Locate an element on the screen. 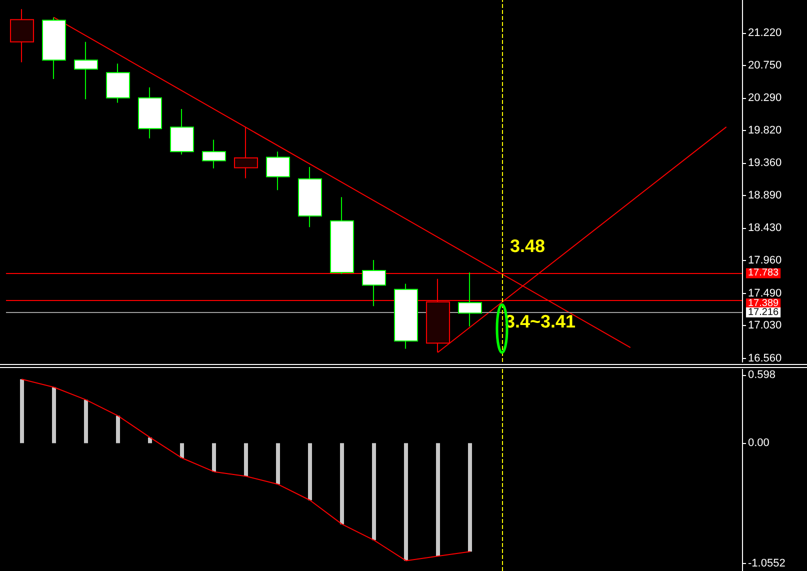 The image size is (807, 571). ref-line-label: 17.389 is located at coordinates (764, 303).